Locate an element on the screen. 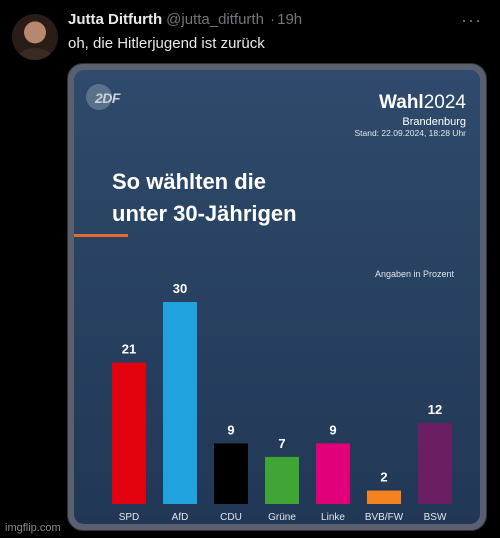 This screenshot has height=538, width=500. chart-title-line2: unter 30-Jährigen is located at coordinates (204, 213).